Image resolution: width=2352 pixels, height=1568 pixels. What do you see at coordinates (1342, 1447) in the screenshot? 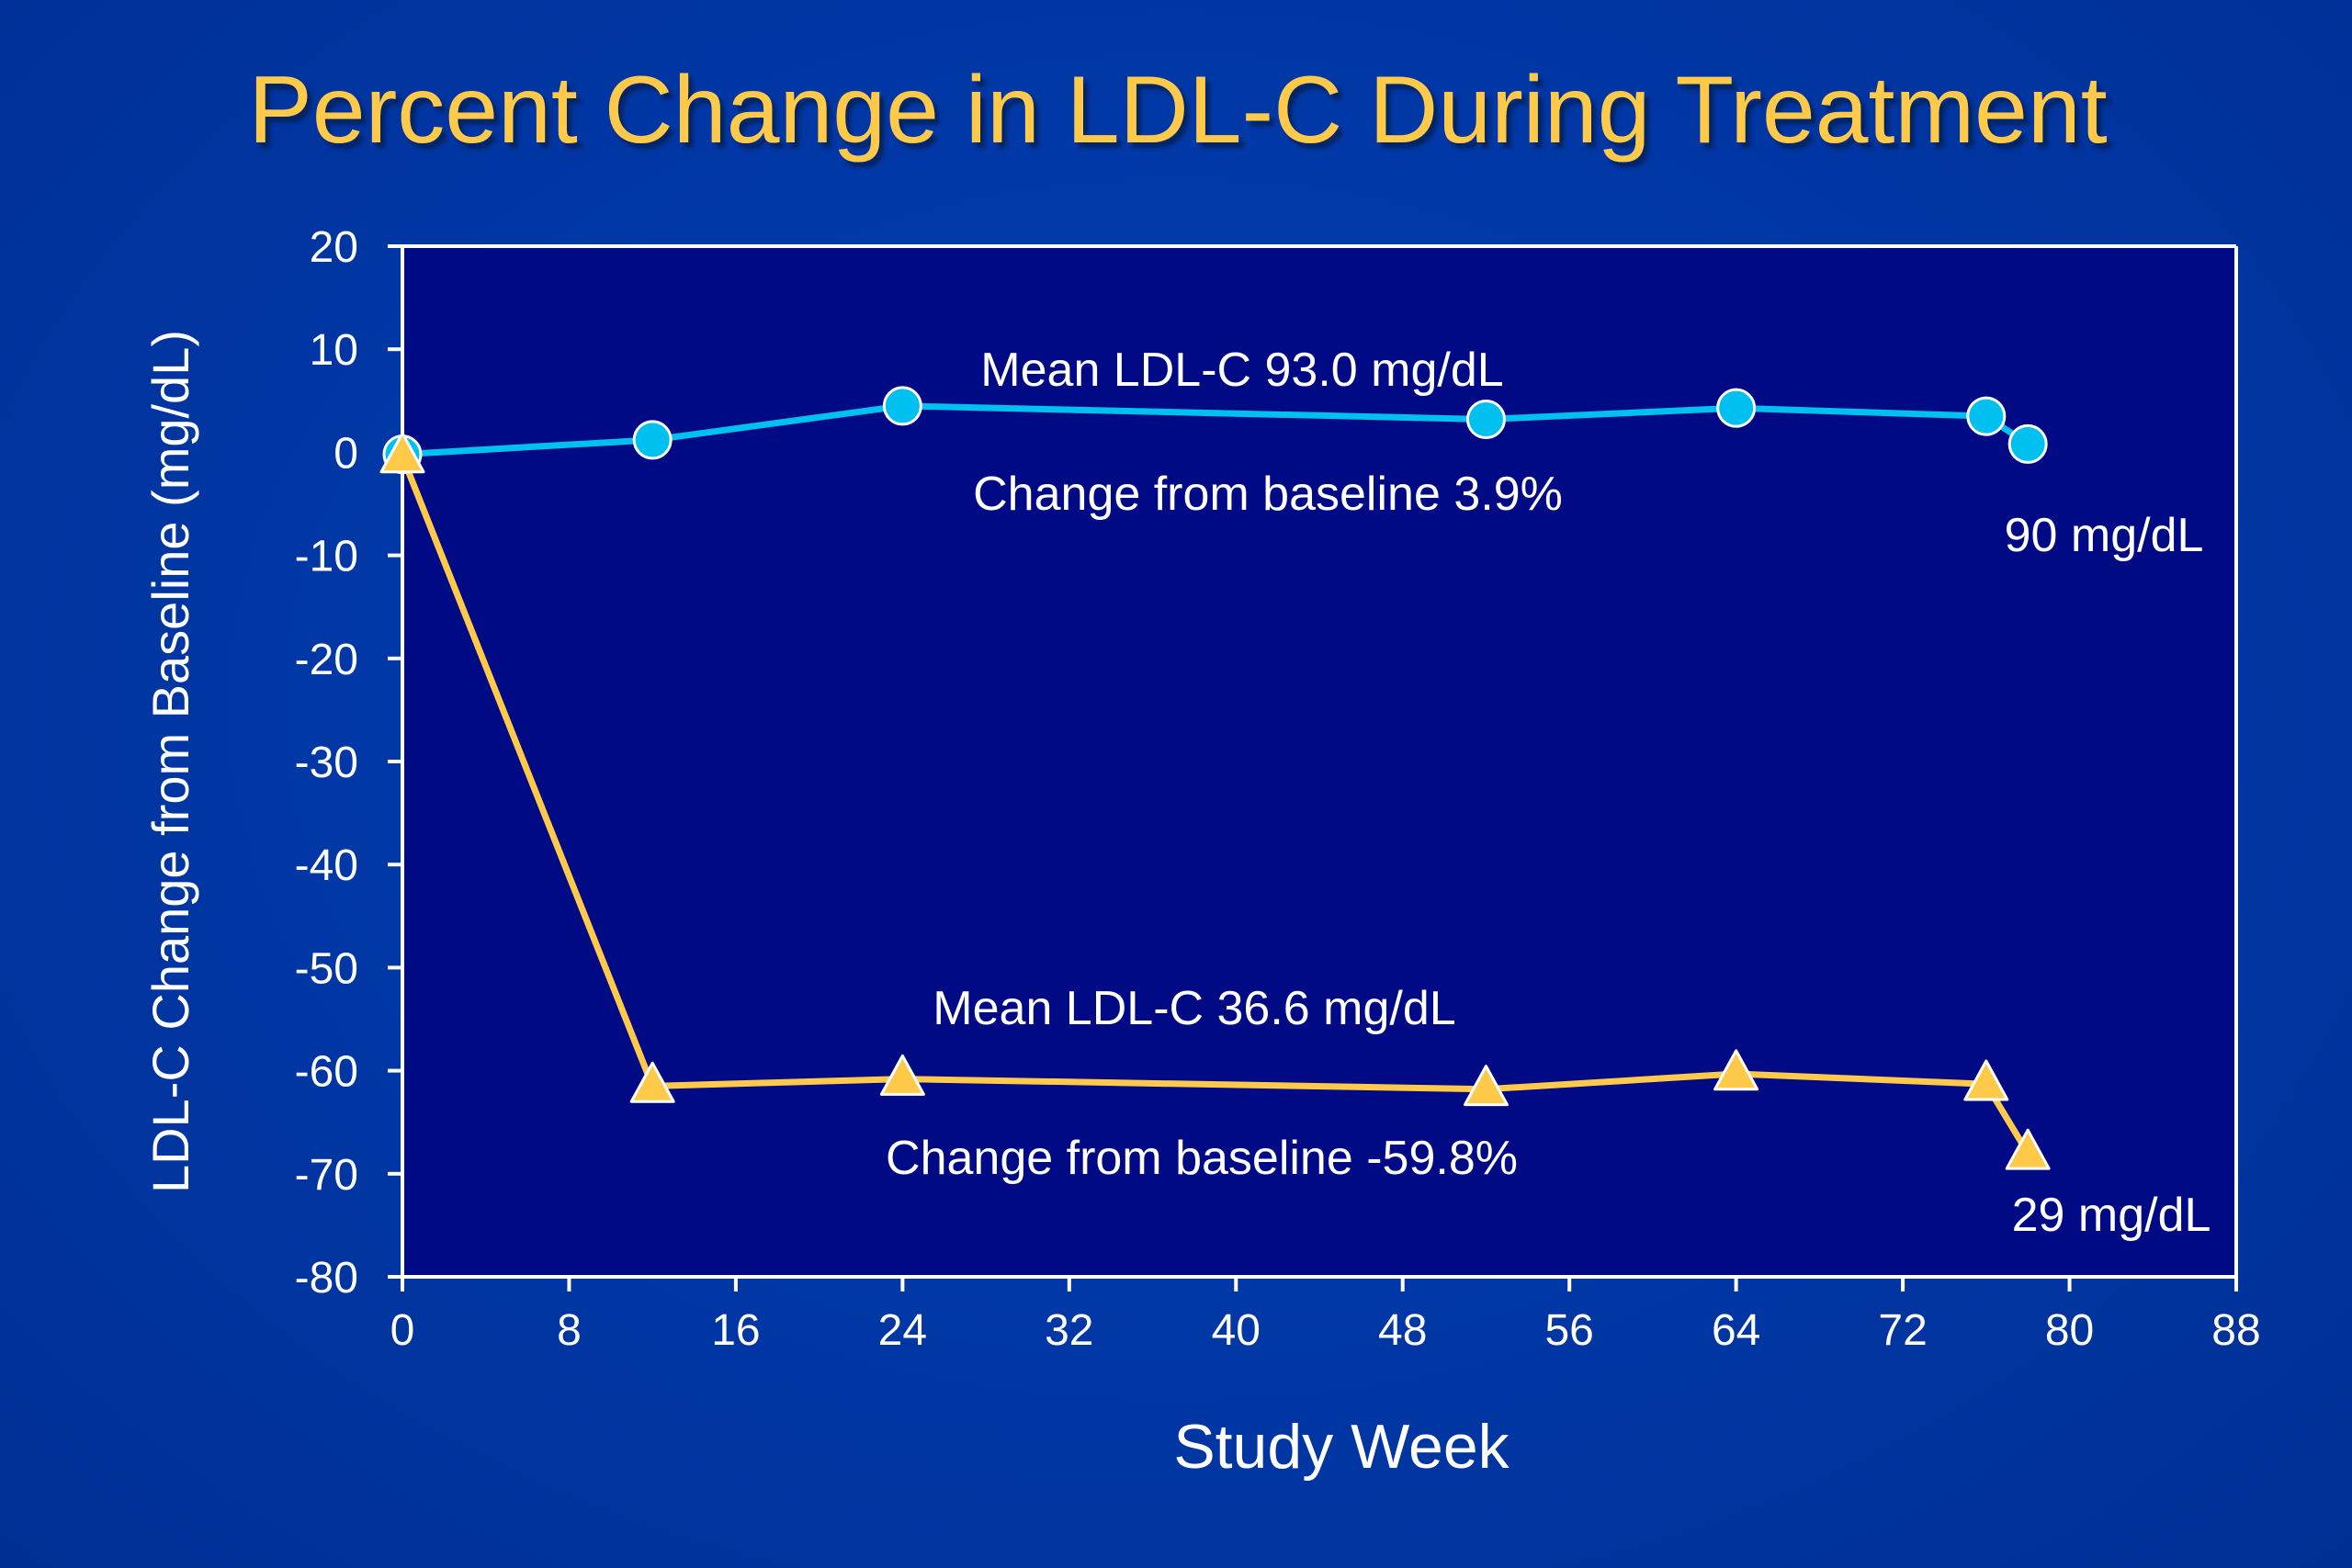
I see `x-axis-title: Study Week` at bounding box center [1342, 1447].